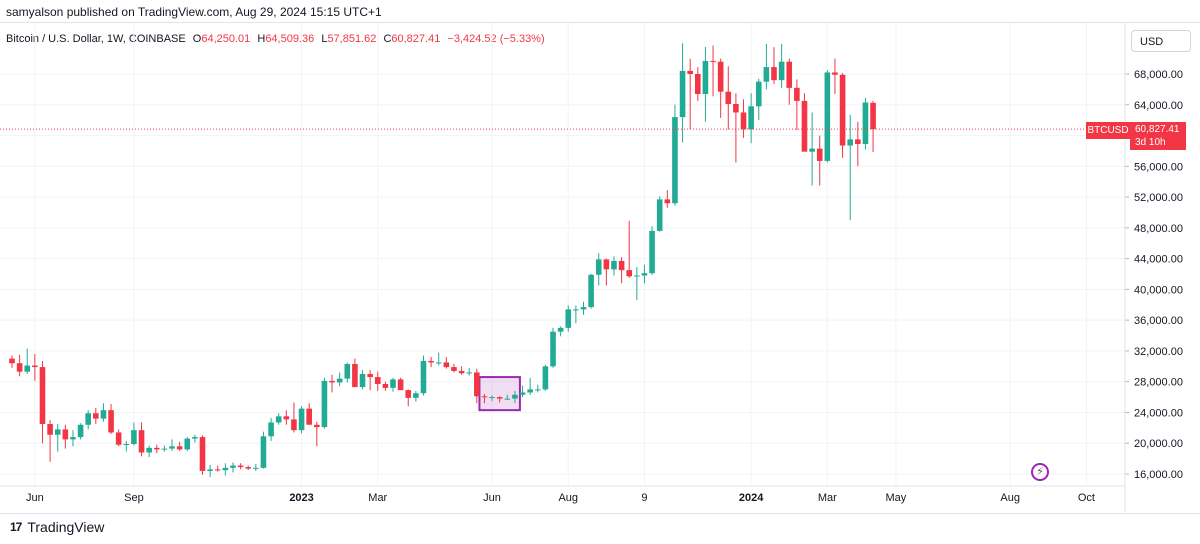 The height and width of the screenshot is (544, 1200). Describe the element at coordinates (197, 39) in the screenshot. I see `open-label: O` at that location.